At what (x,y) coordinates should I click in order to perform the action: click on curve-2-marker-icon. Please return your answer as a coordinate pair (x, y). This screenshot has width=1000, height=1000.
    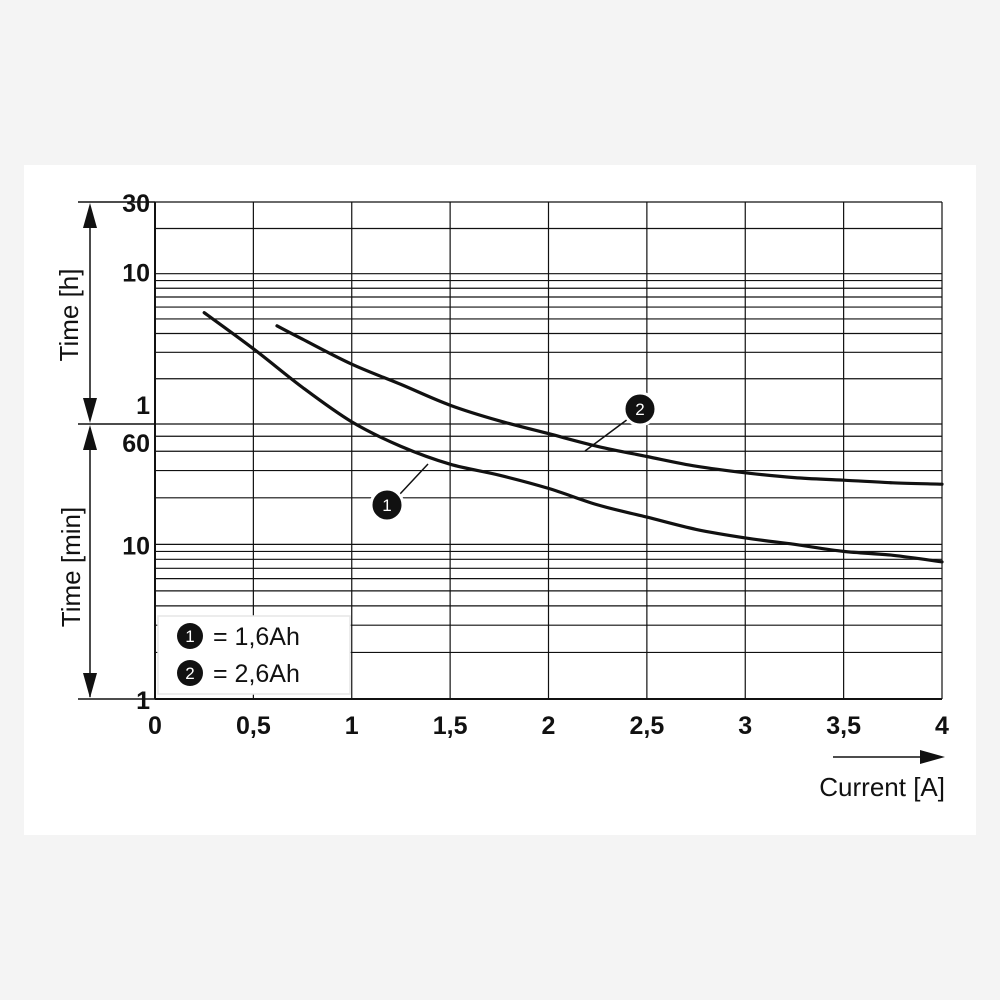
    Looking at the image, I should click on (640, 409).